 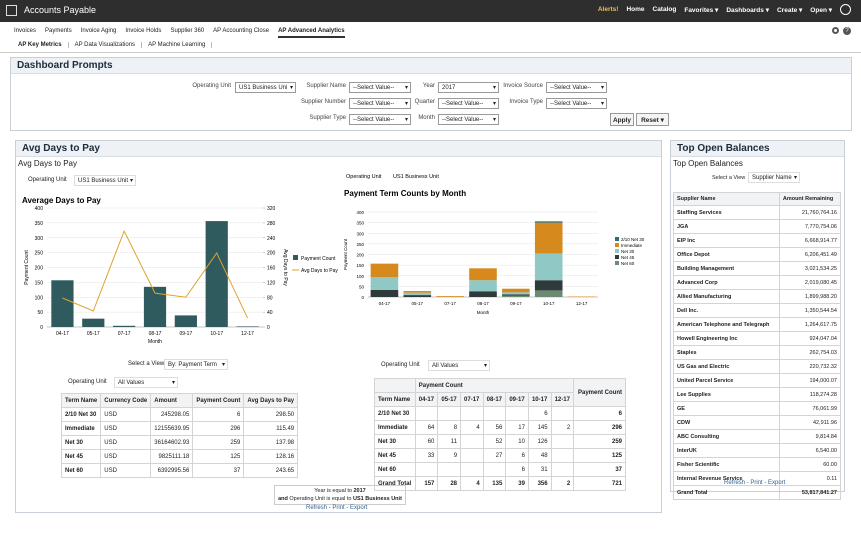 What do you see at coordinates (25, 31) in the screenshot?
I see `tab: Invoices` at bounding box center [25, 31].